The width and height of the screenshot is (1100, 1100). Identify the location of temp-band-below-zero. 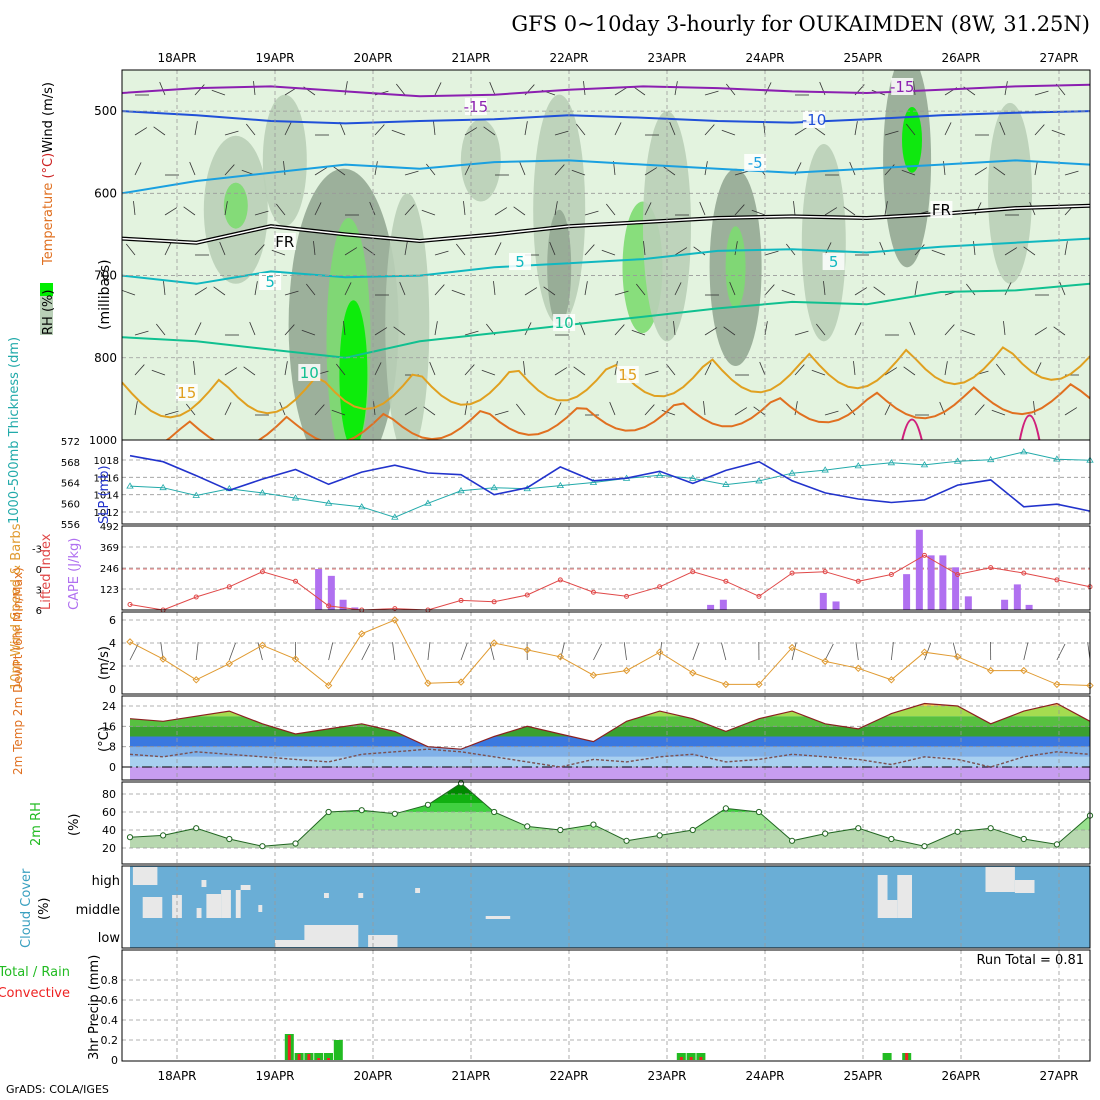
(610, 773).